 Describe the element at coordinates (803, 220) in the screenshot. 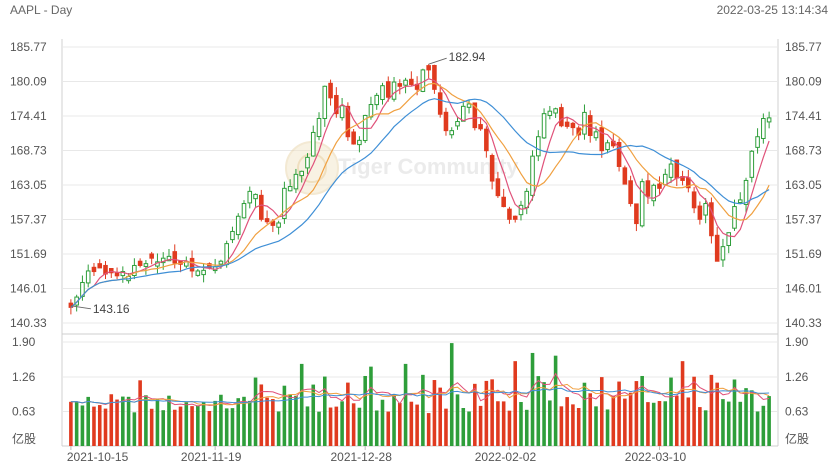

I see `price-tick-right: 157.37` at that location.